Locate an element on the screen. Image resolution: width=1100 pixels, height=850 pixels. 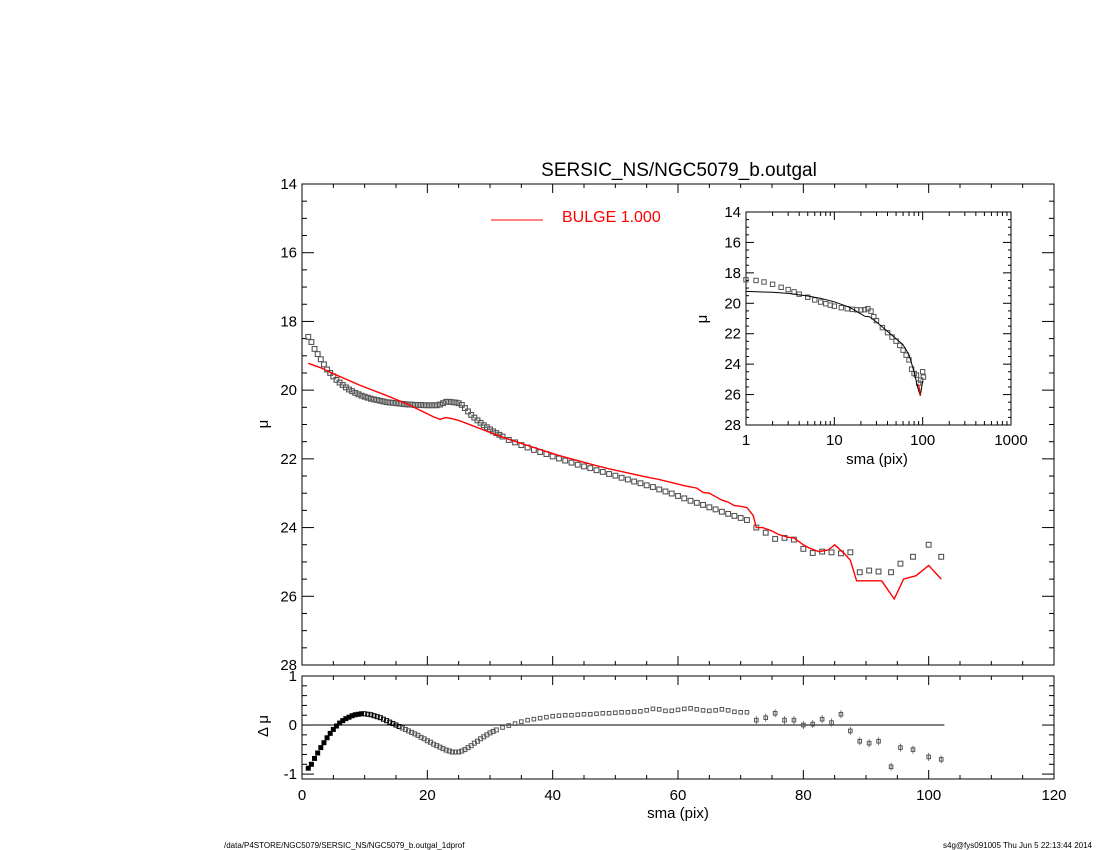
main-y-tick-label: 22 is located at coordinates (288, 459).